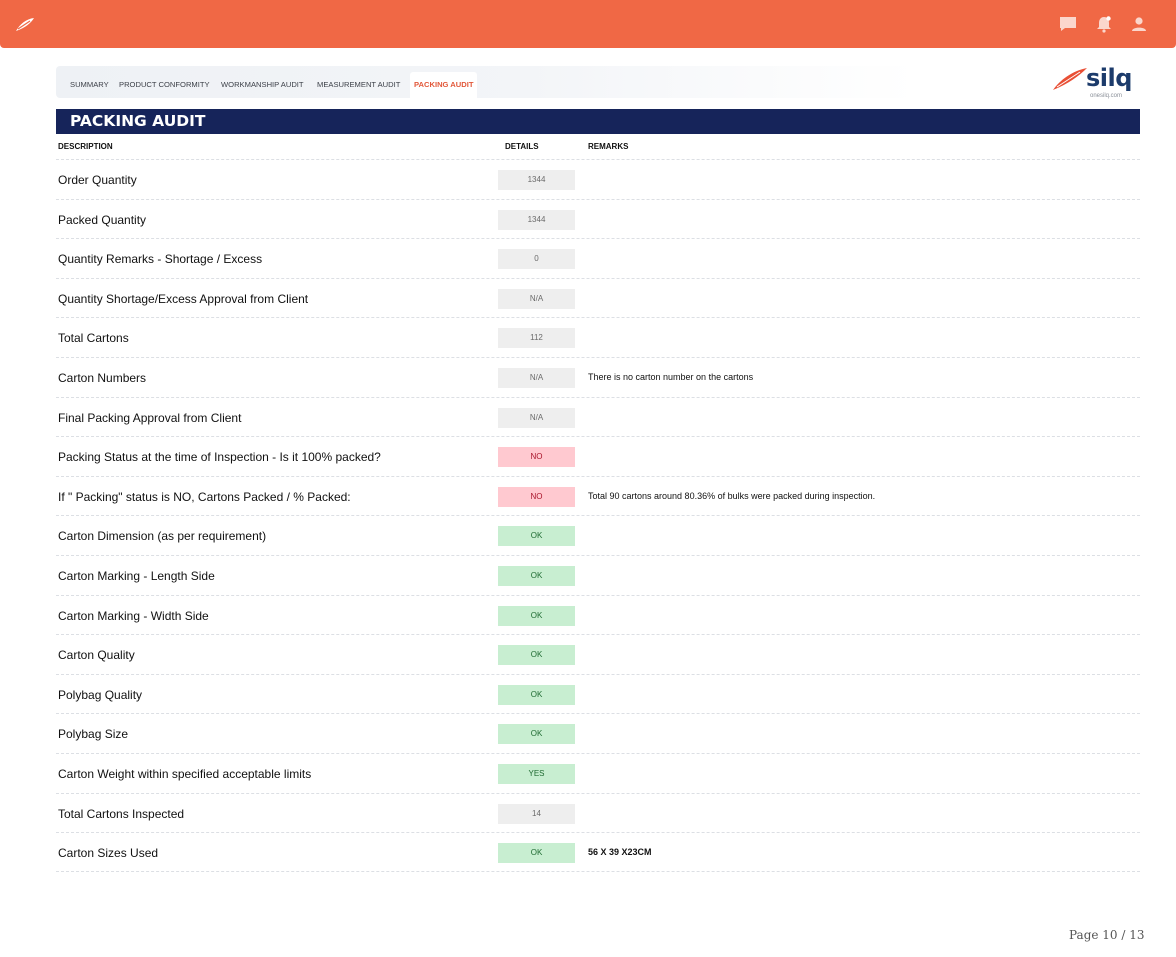 The width and height of the screenshot is (1176, 957). I want to click on detail-value: 112, so click(536, 338).